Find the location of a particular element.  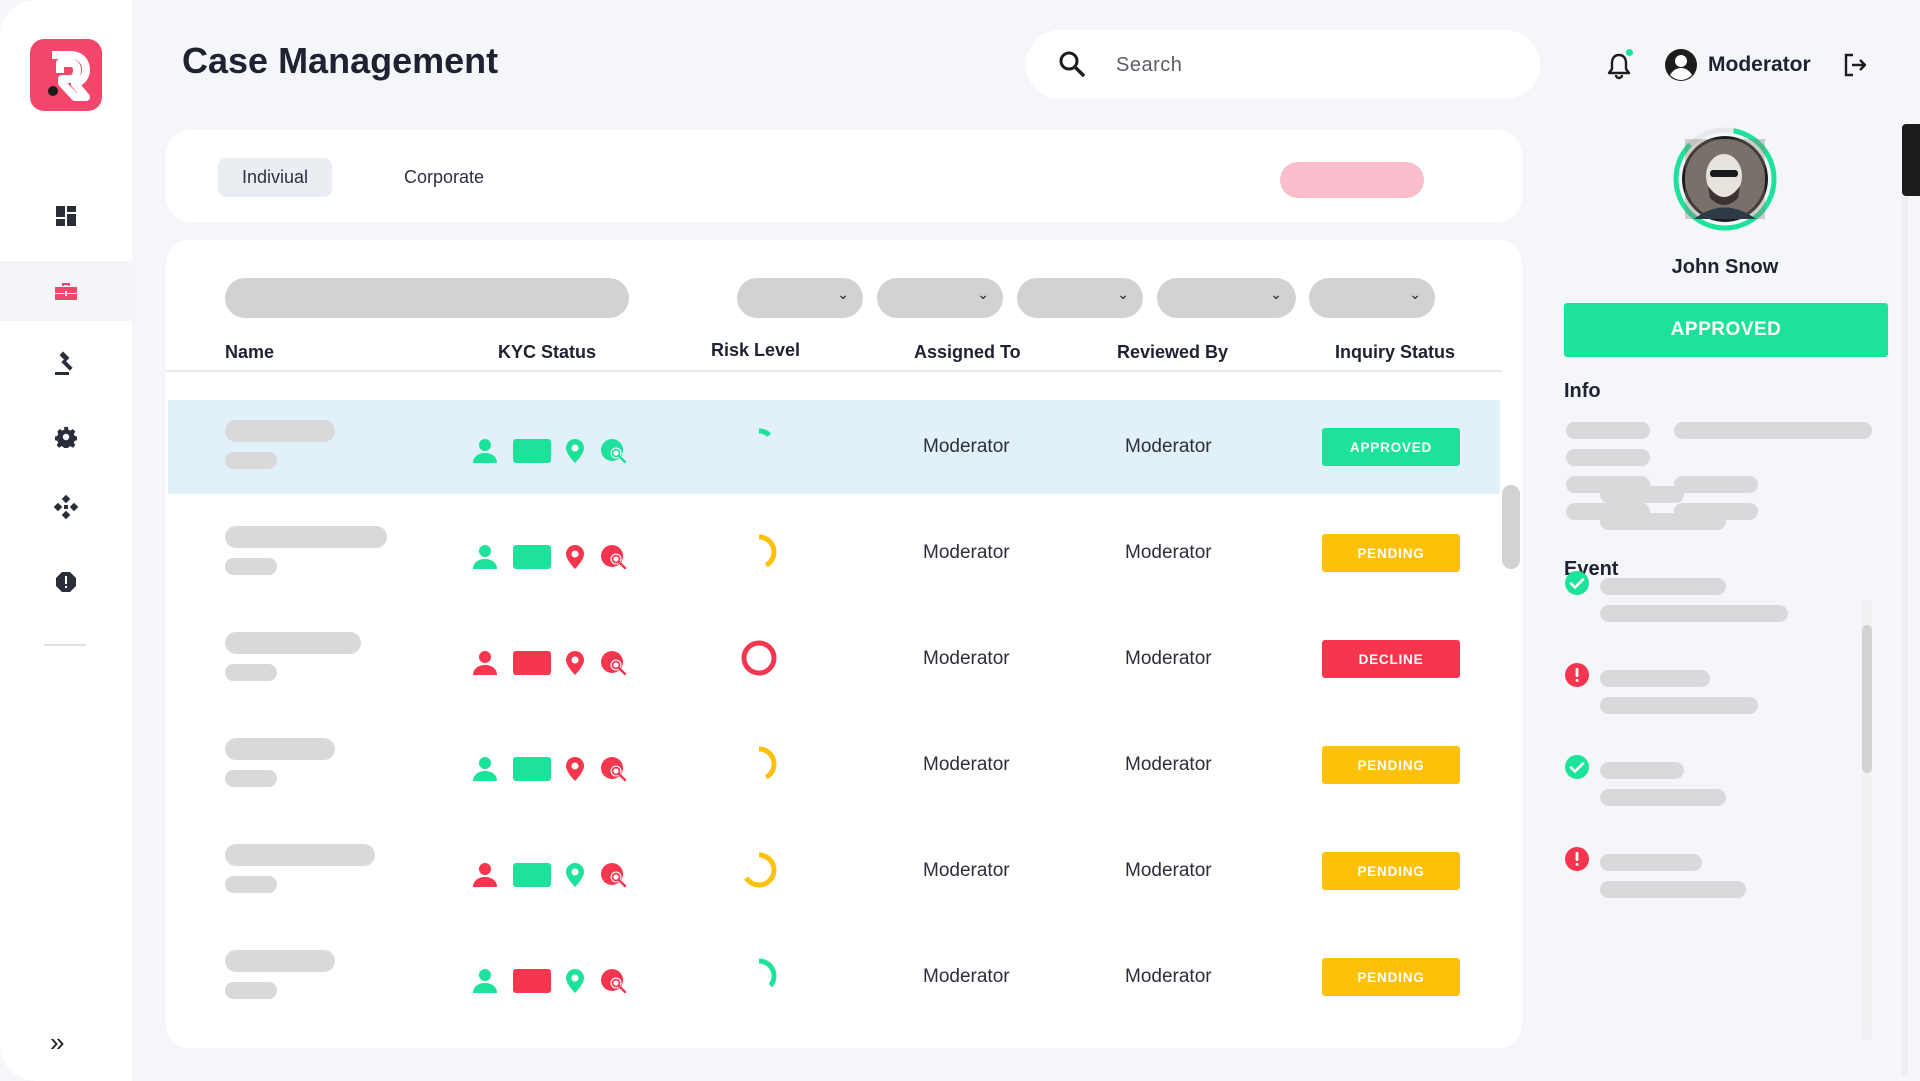

user-menu: Moderator is located at coordinates (1737, 65).